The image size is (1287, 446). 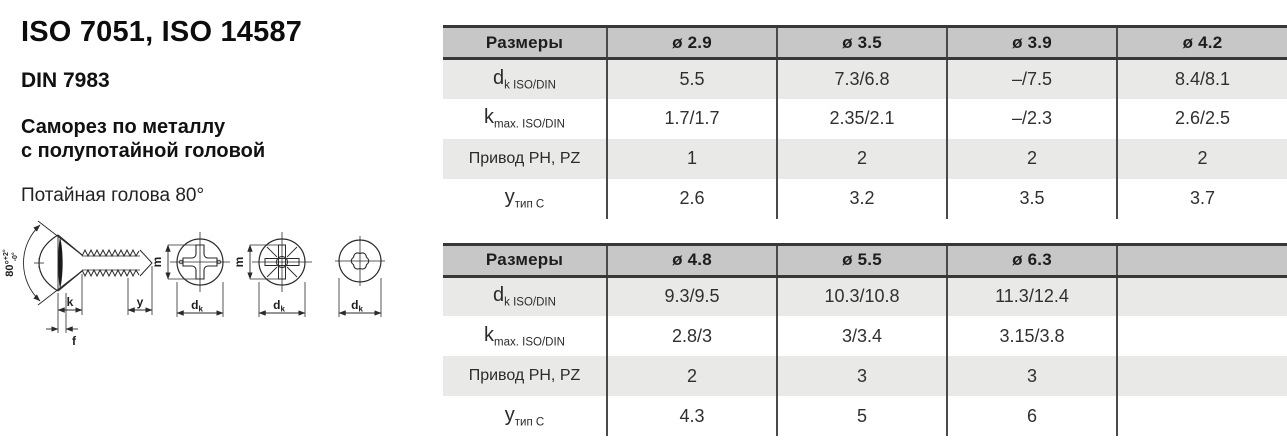 I want to click on dim-f-label: f, so click(x=74, y=341).